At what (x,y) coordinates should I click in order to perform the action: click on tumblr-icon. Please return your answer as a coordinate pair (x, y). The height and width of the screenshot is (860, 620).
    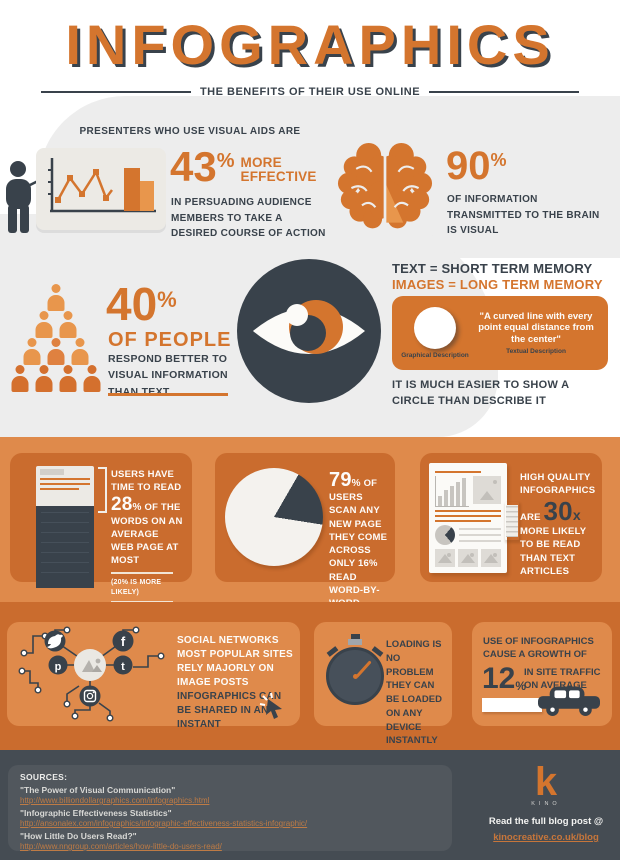
    Looking at the image, I should click on (123, 665).